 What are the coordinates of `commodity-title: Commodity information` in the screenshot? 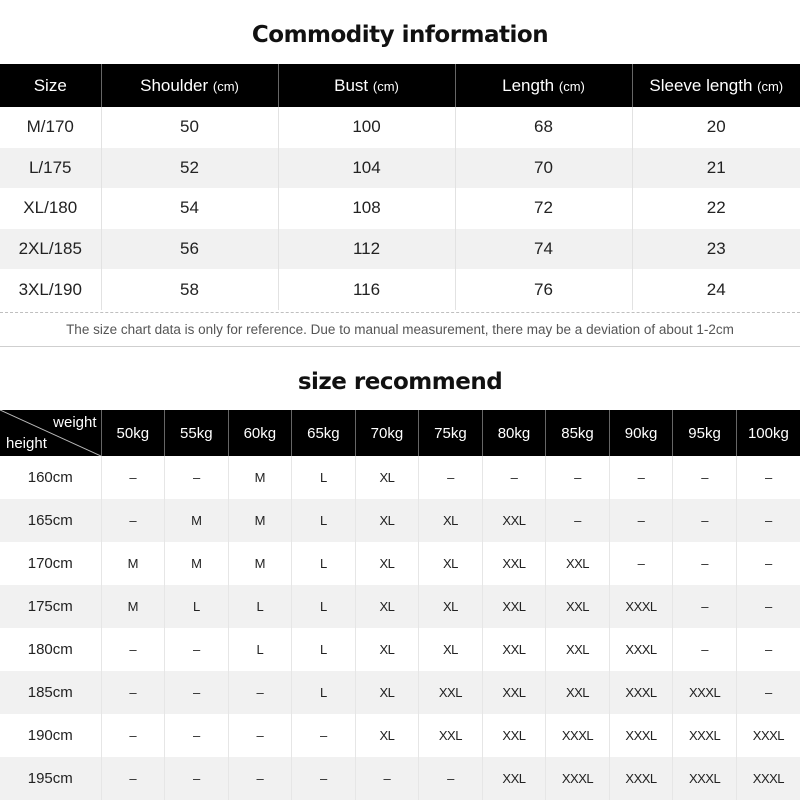 It's located at (400, 35).